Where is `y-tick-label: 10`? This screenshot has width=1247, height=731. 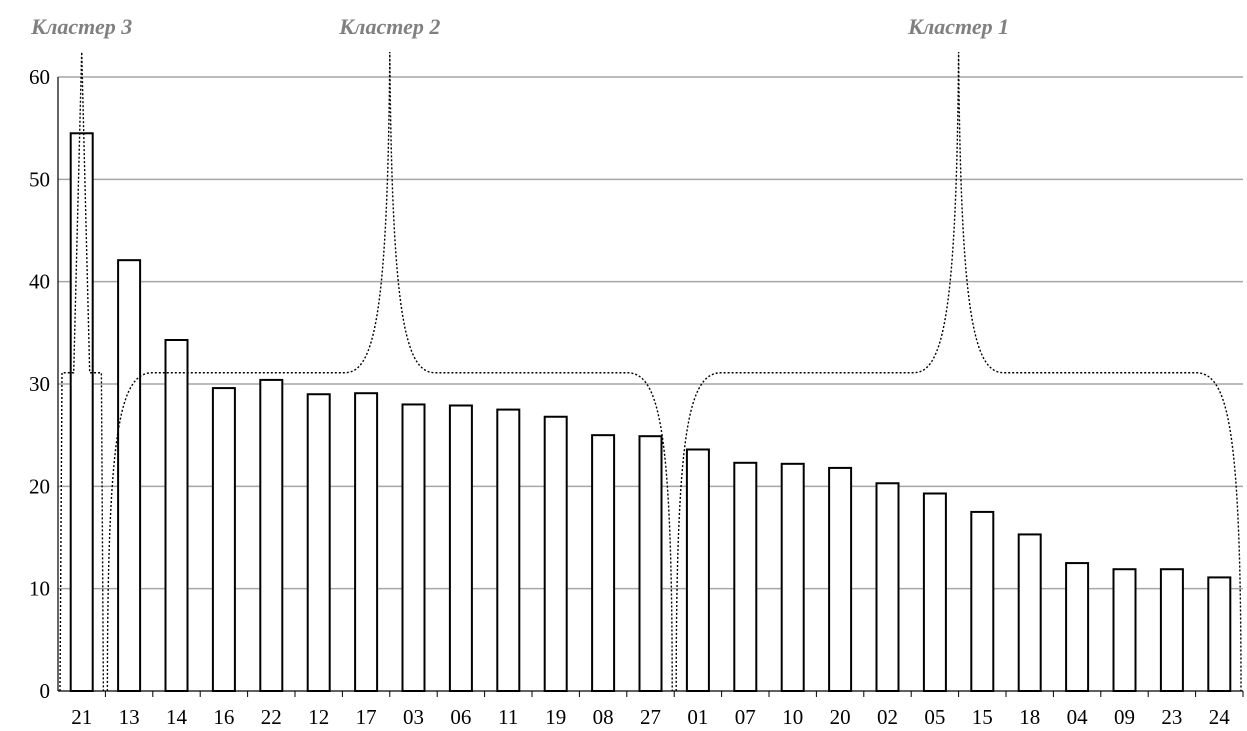
y-tick-label: 10 is located at coordinates (39, 589).